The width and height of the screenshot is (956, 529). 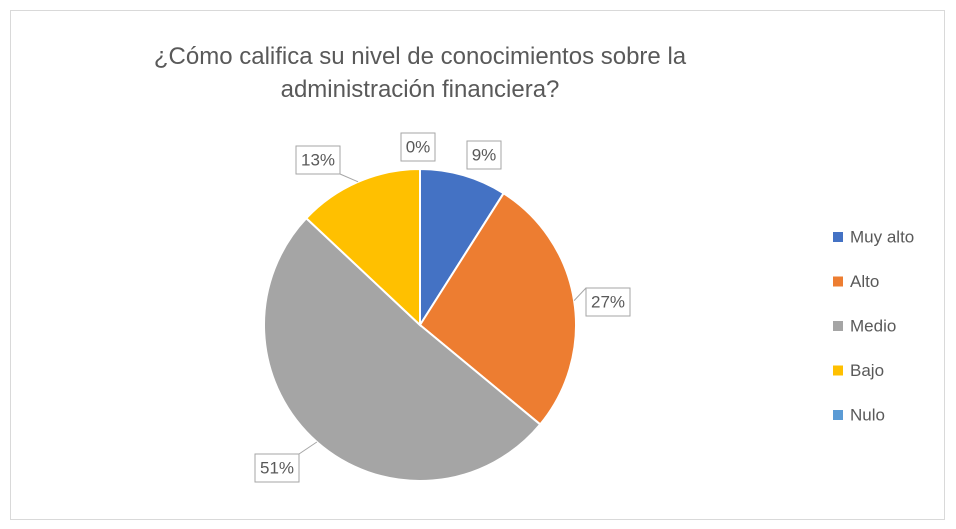 What do you see at coordinates (867, 370) in the screenshot?
I see `legend-label: Bajo` at bounding box center [867, 370].